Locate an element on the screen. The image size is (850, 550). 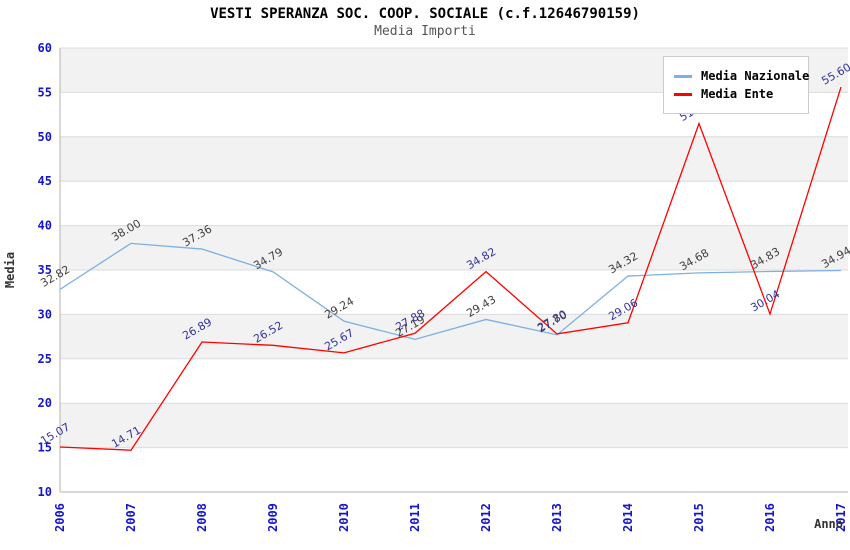
y-axis-tick-label: 45 is located at coordinates (45, 181).